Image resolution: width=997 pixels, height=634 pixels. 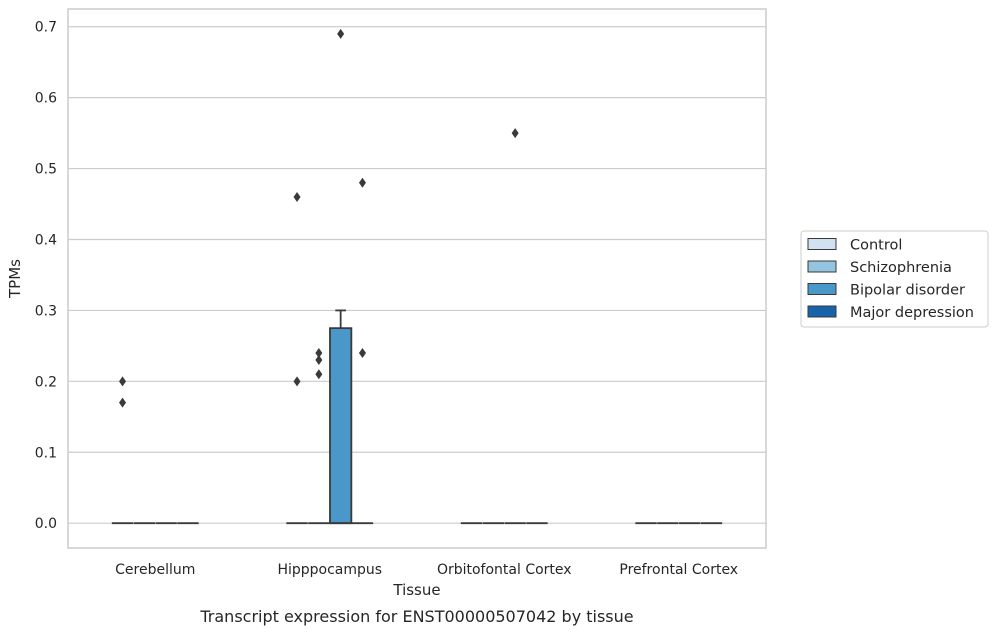 I want to click on y-tick-label: 0.5, so click(x=46, y=170).